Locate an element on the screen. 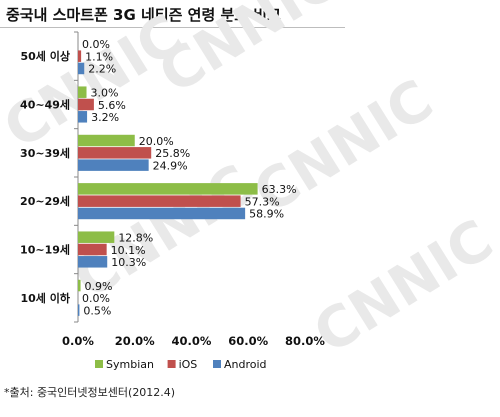 The image size is (500, 417). data-label: 0.9% is located at coordinates (99, 286).